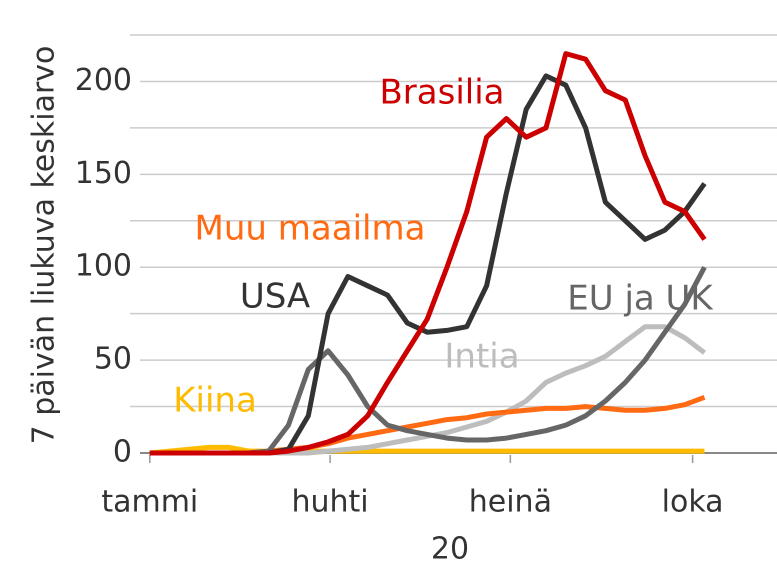 Image resolution: width=777 pixels, height=573 pixels. I want to click on y-tick-label: 150, so click(103, 173).